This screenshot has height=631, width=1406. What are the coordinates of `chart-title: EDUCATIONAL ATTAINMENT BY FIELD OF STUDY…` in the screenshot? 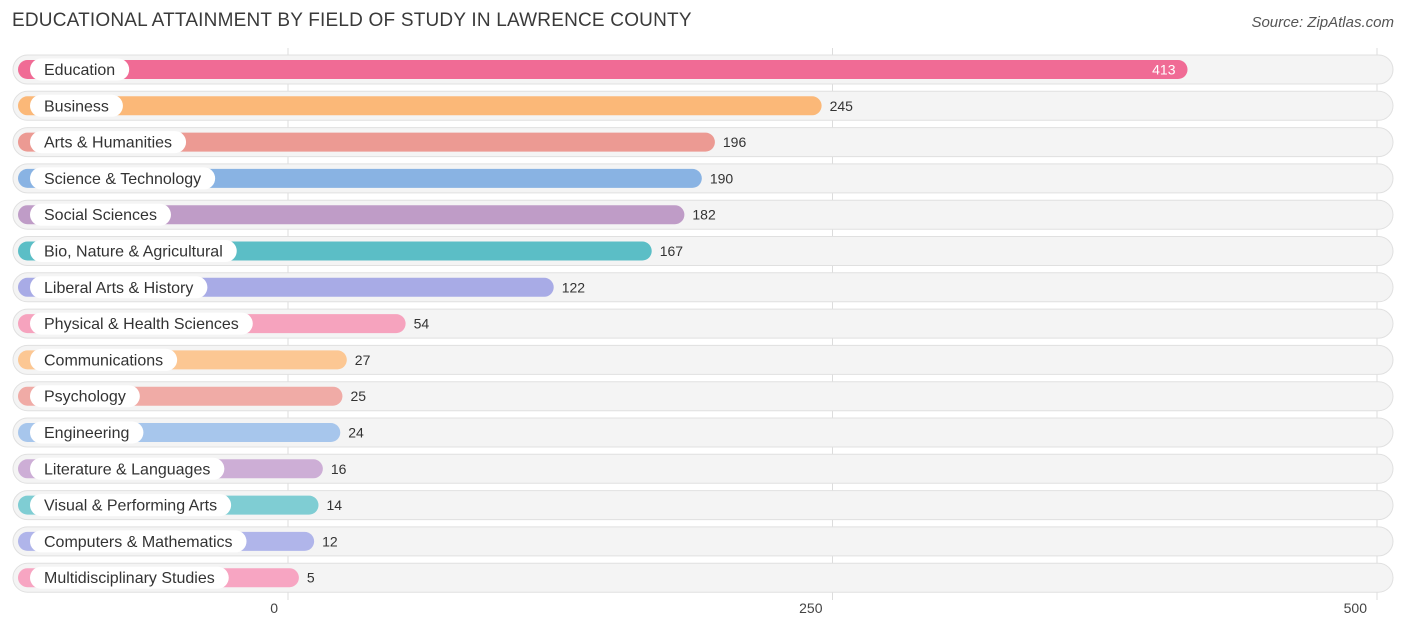 It's located at (352, 20).